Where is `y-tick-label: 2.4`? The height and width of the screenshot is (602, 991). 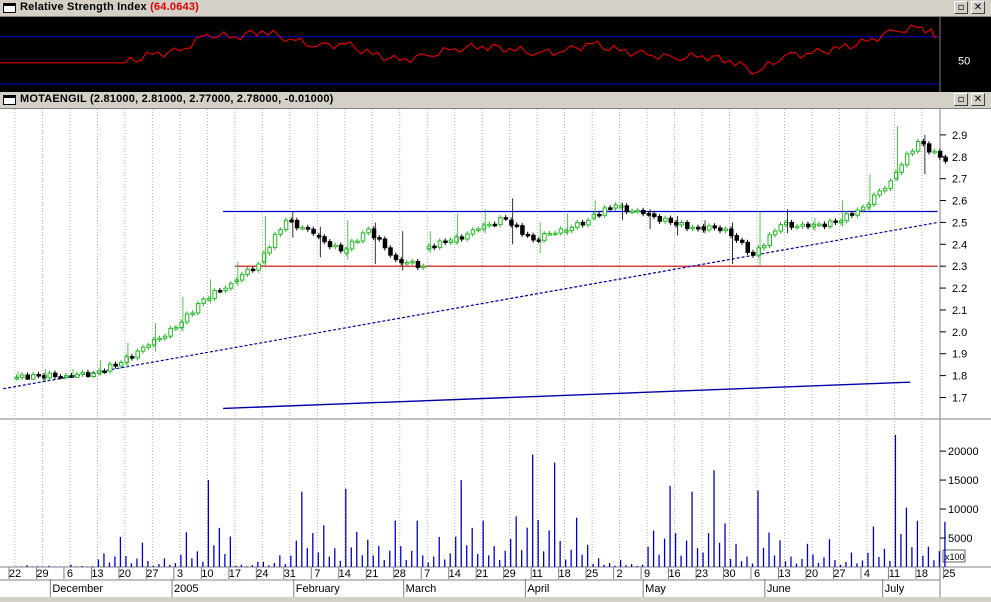
y-tick-label: 2.4 is located at coordinates (959, 245).